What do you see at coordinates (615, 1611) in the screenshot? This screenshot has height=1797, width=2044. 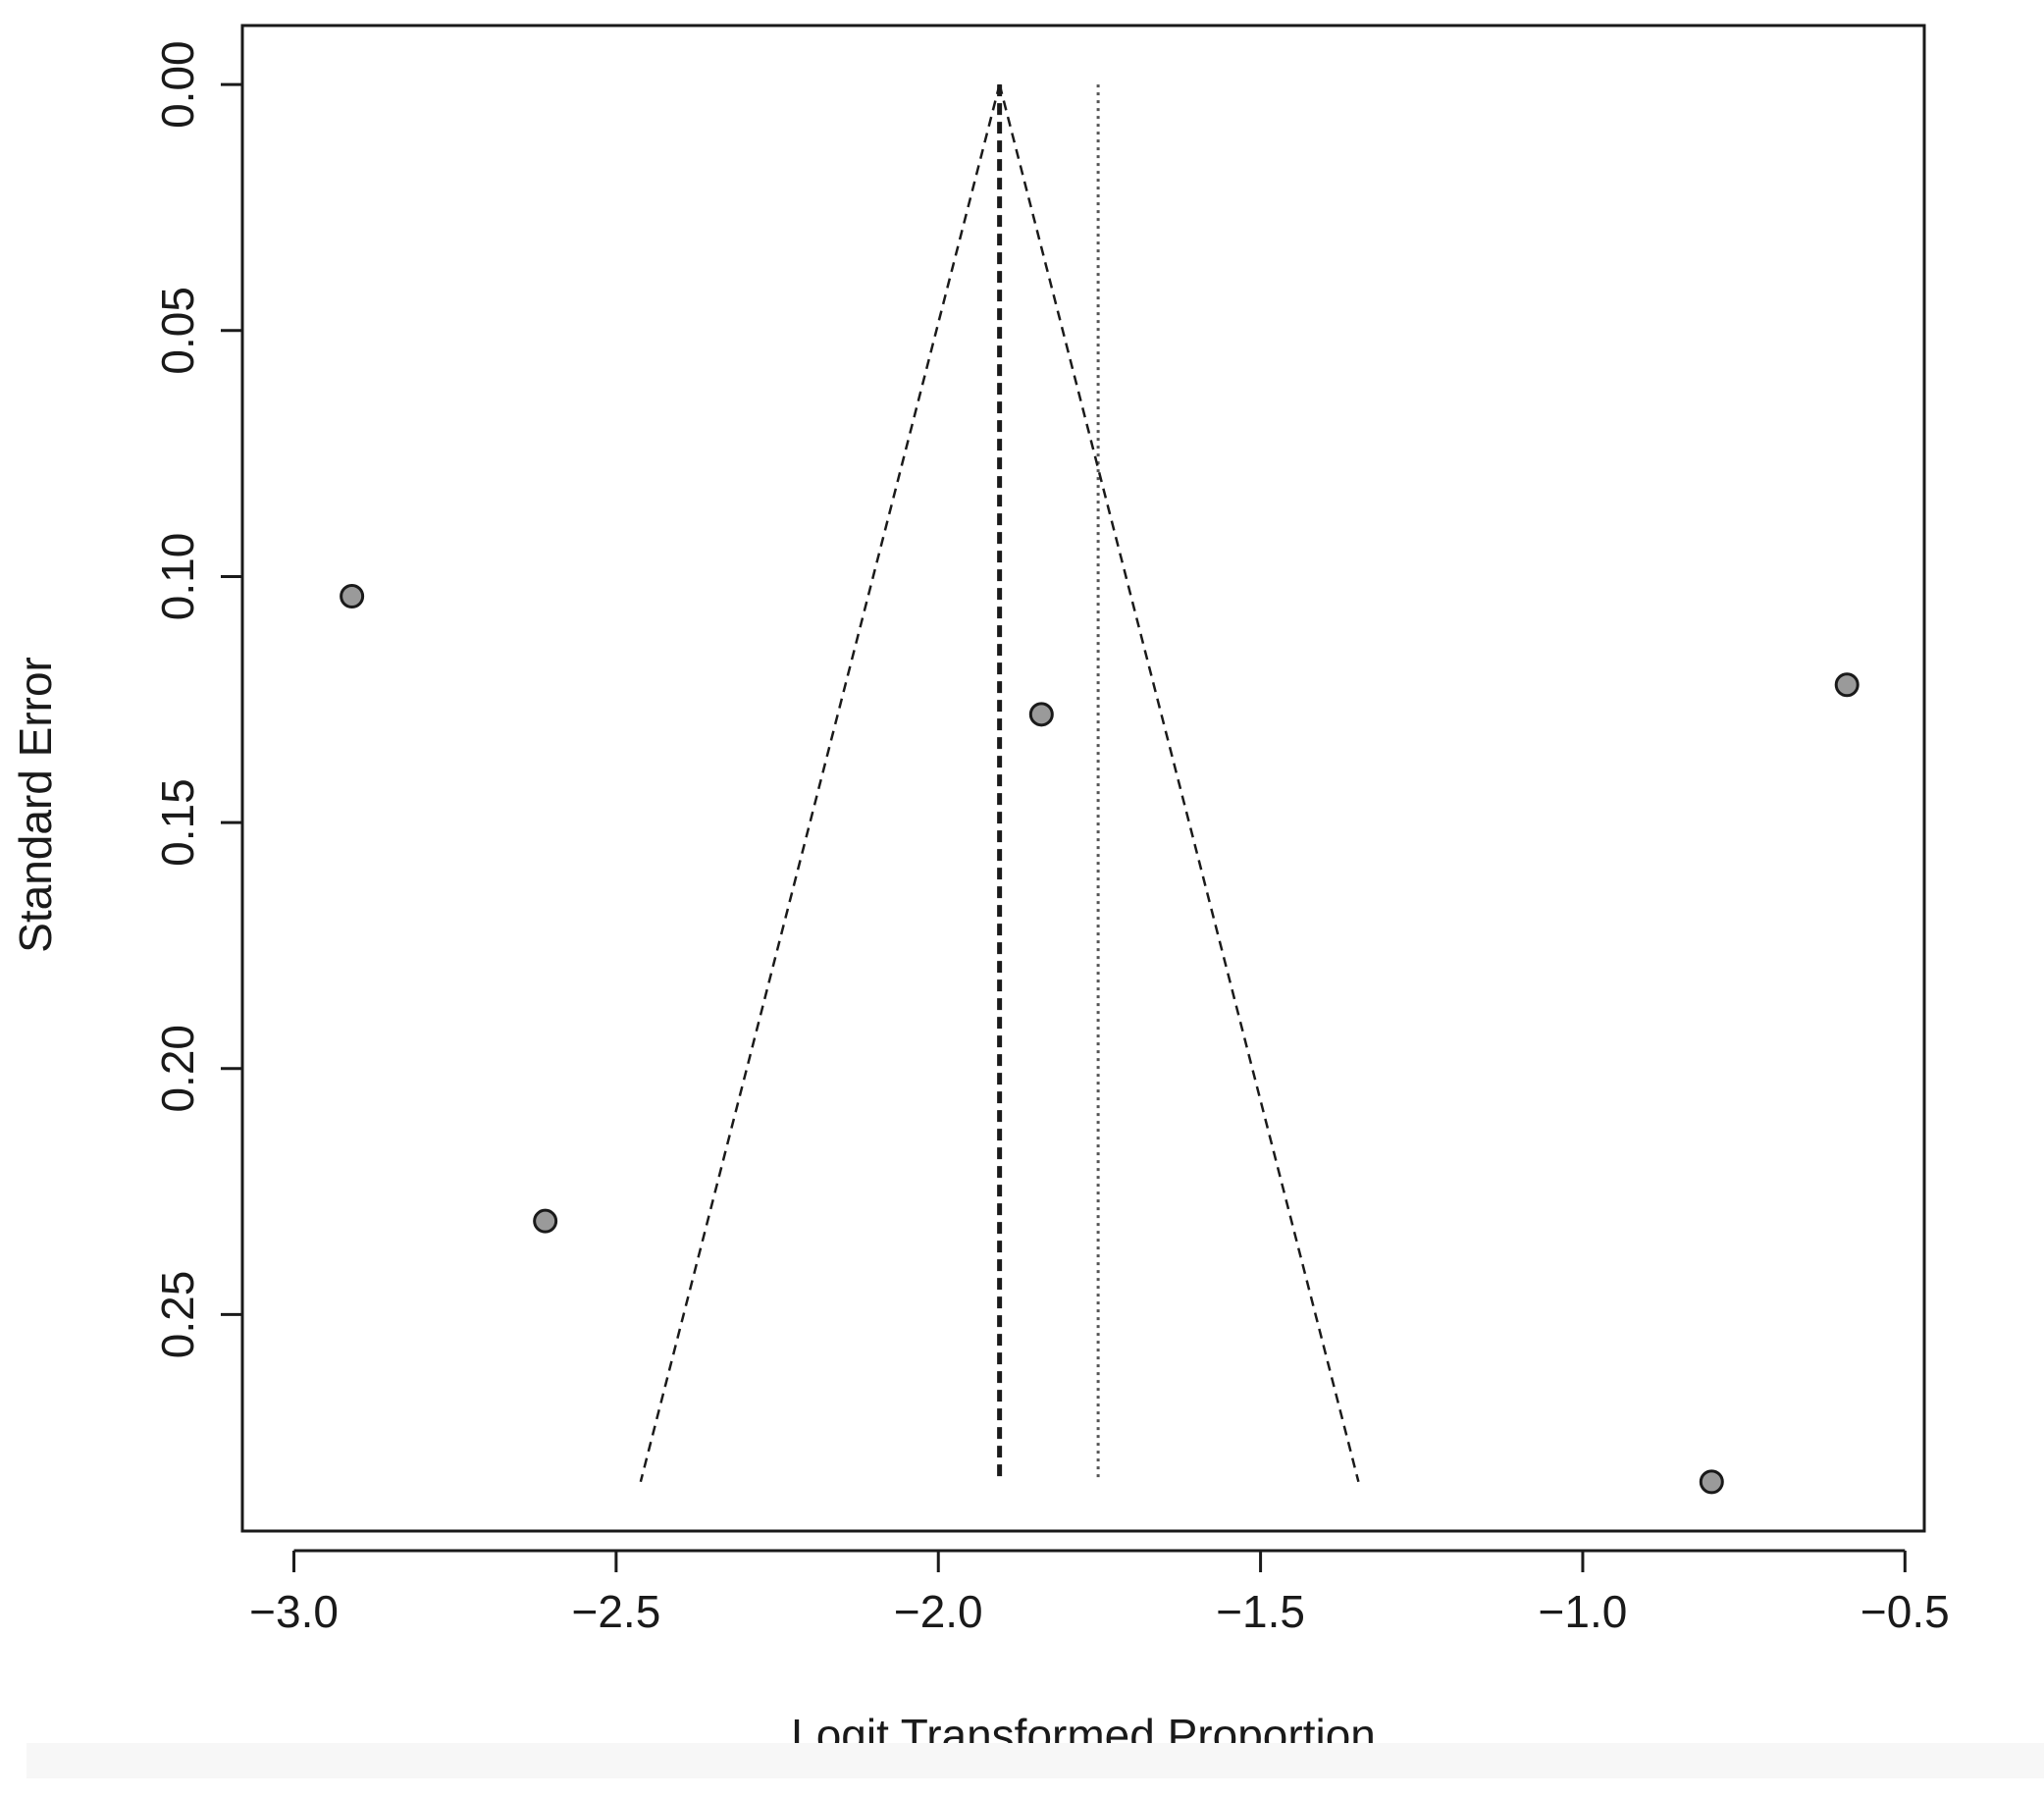 I see `x-tick-label: −2.5` at bounding box center [615, 1611].